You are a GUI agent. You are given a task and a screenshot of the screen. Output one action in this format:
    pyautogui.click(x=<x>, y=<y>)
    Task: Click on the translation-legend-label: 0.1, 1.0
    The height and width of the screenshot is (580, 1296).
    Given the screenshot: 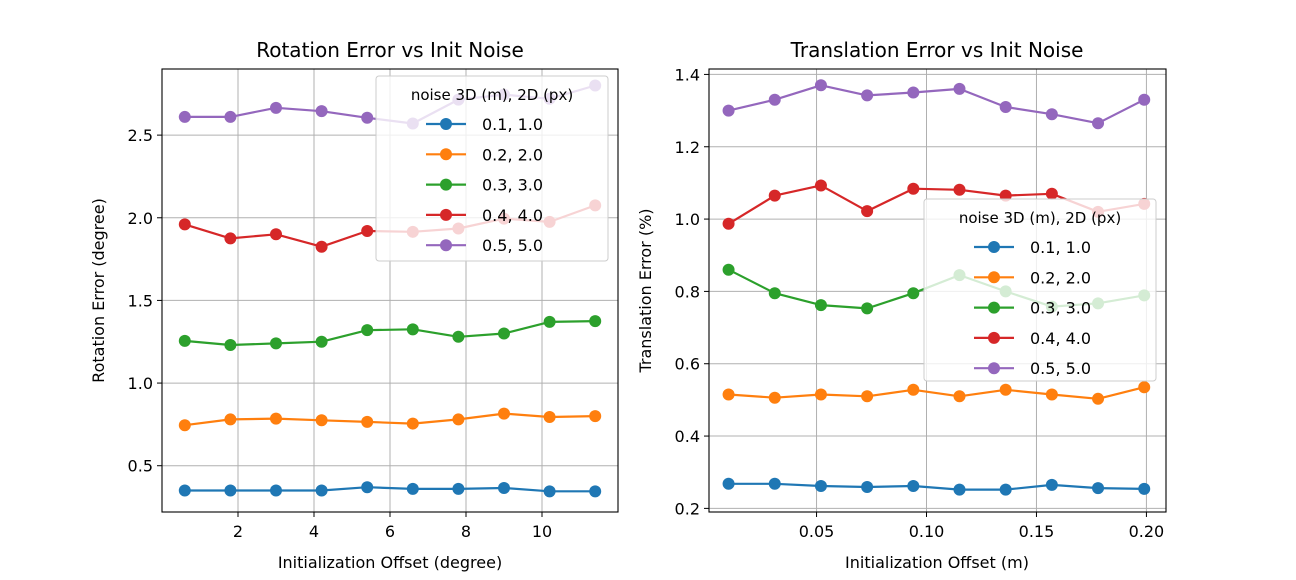 What is the action you would take?
    pyautogui.click(x=1060, y=247)
    